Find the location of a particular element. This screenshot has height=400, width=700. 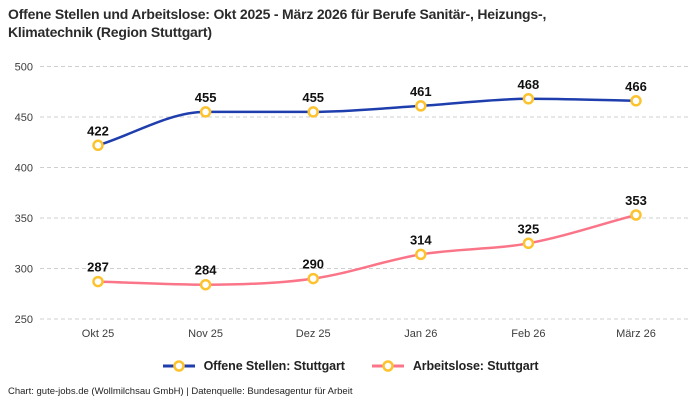

y-tick-label: 300 is located at coordinates (24, 269).